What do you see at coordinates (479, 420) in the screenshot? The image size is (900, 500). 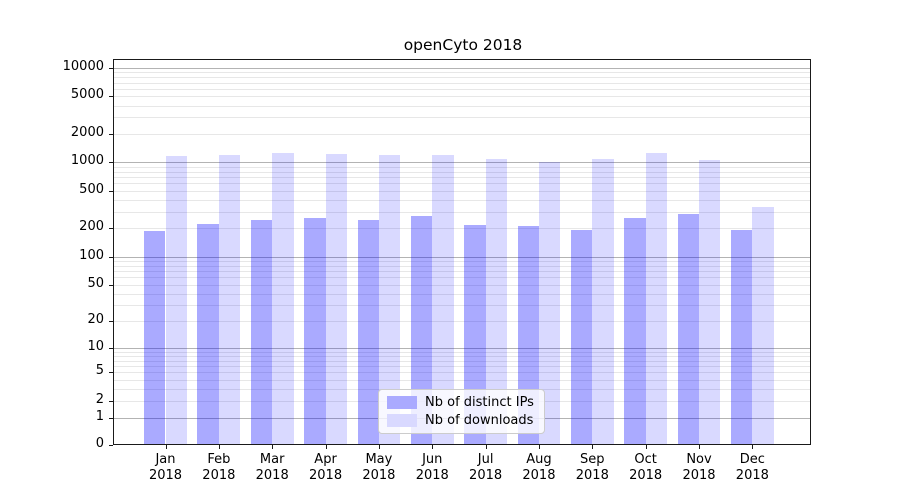 I see `legend-label-downloads: Nb of downloads` at bounding box center [479, 420].